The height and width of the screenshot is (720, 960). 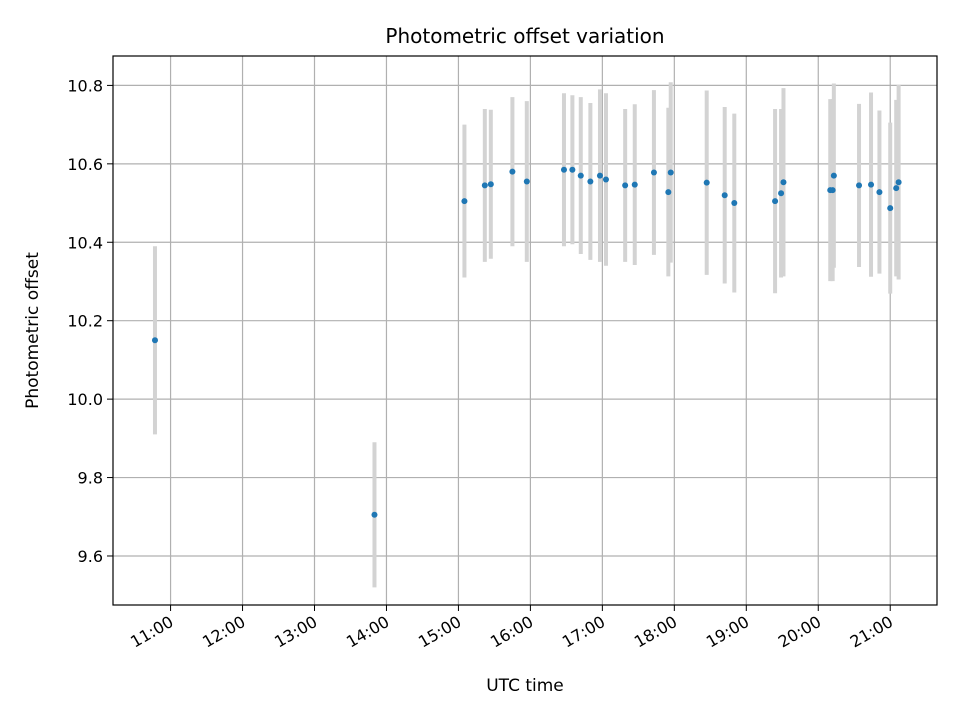 I want to click on y-tick-label: 10.0, so click(x=85, y=399).